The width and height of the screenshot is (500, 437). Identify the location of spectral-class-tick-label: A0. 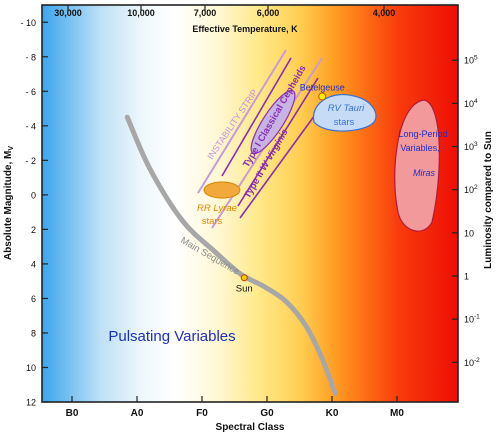
(137, 413).